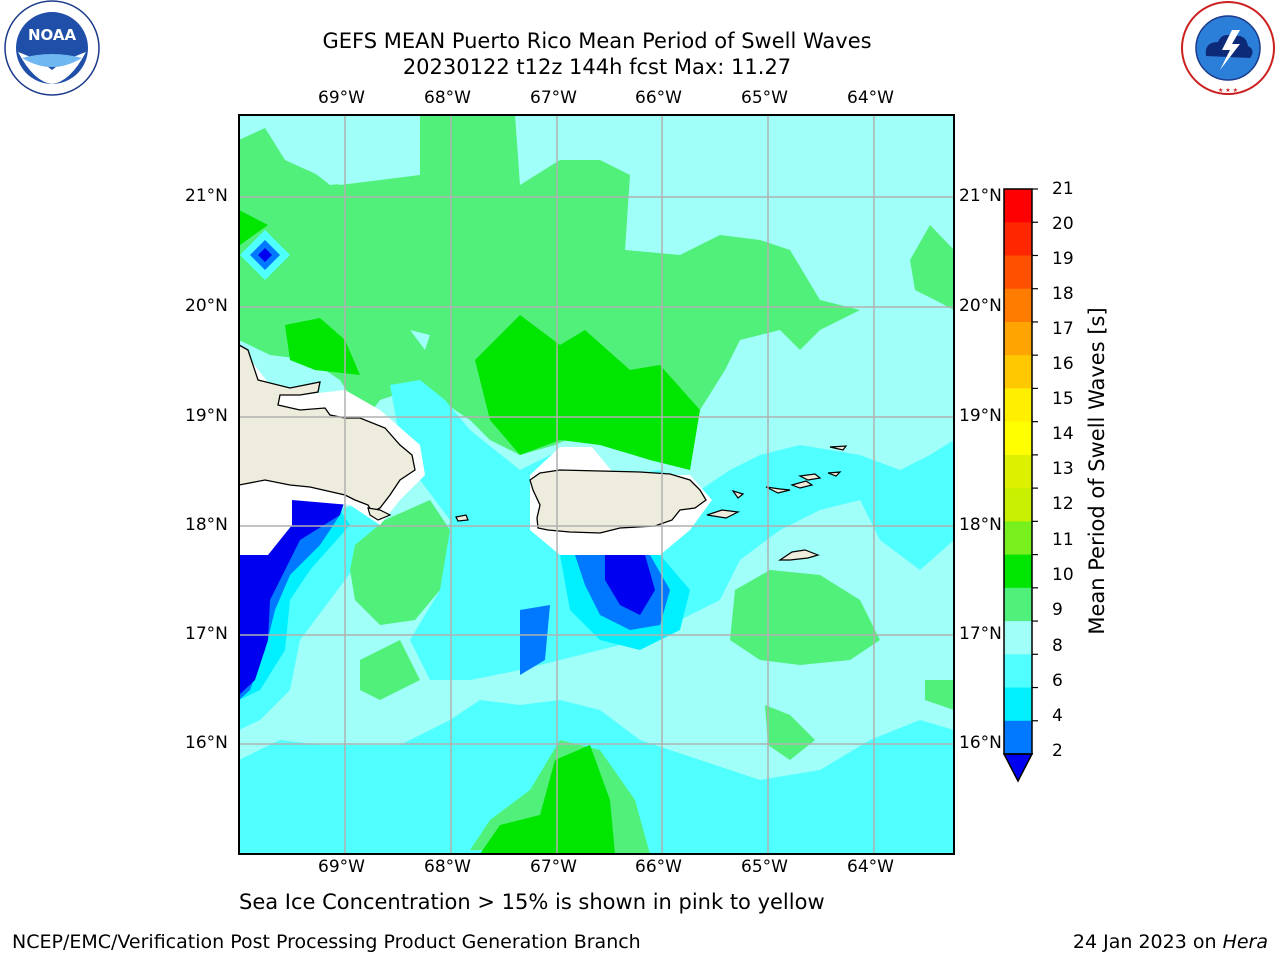 This screenshot has width=1280, height=960. What do you see at coordinates (834, 474) in the screenshot?
I see `land-anegada` at bounding box center [834, 474].